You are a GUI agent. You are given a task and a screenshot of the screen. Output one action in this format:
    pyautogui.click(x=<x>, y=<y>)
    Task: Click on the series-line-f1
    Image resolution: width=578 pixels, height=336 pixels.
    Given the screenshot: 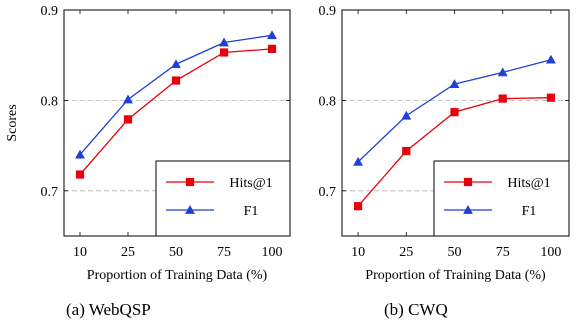 What is the action you would take?
    pyautogui.click(x=176, y=95)
    